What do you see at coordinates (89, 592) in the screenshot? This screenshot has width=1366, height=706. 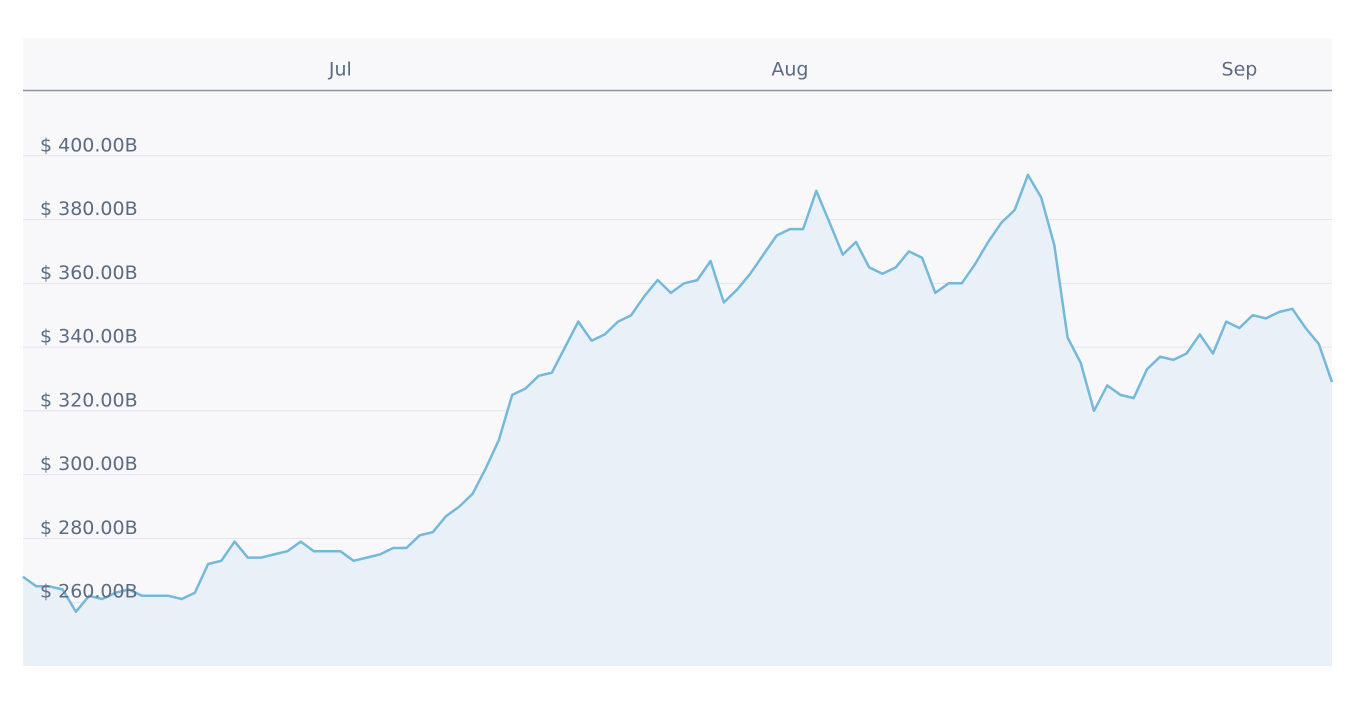 I see `y-tick-label: $ 260.00B` at bounding box center [89, 592].